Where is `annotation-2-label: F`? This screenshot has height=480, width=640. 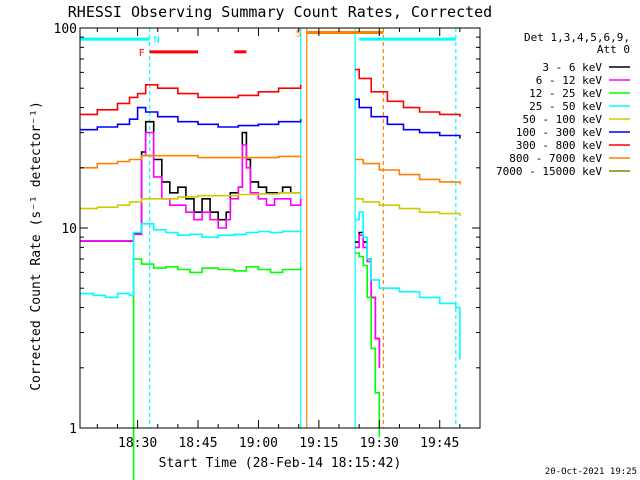
annotation-2-label: F is located at coordinates (142, 53).